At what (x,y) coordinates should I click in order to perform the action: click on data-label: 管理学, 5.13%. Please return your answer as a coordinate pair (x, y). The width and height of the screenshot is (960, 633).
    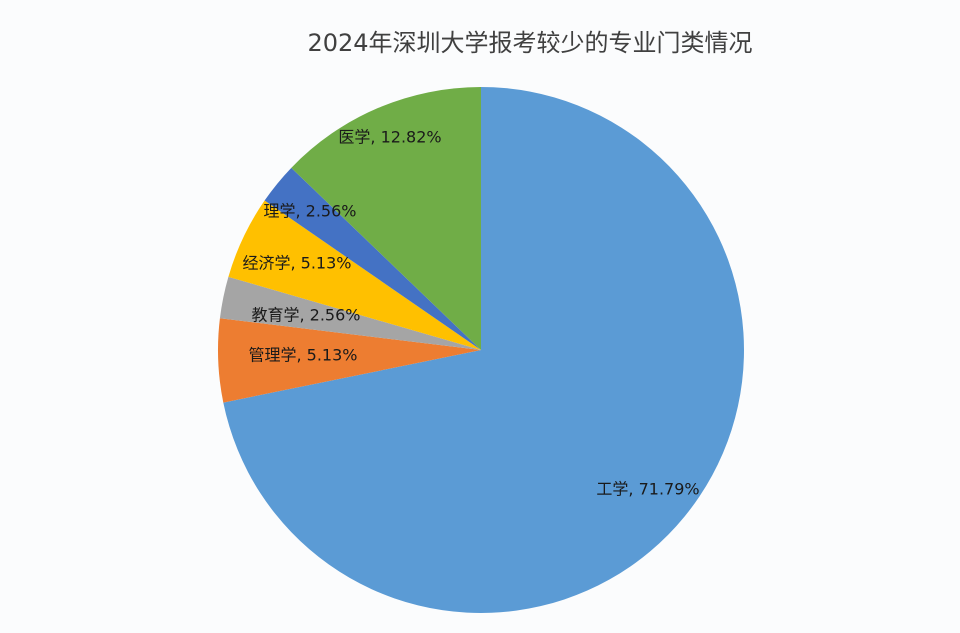
    Looking at the image, I should click on (302, 355).